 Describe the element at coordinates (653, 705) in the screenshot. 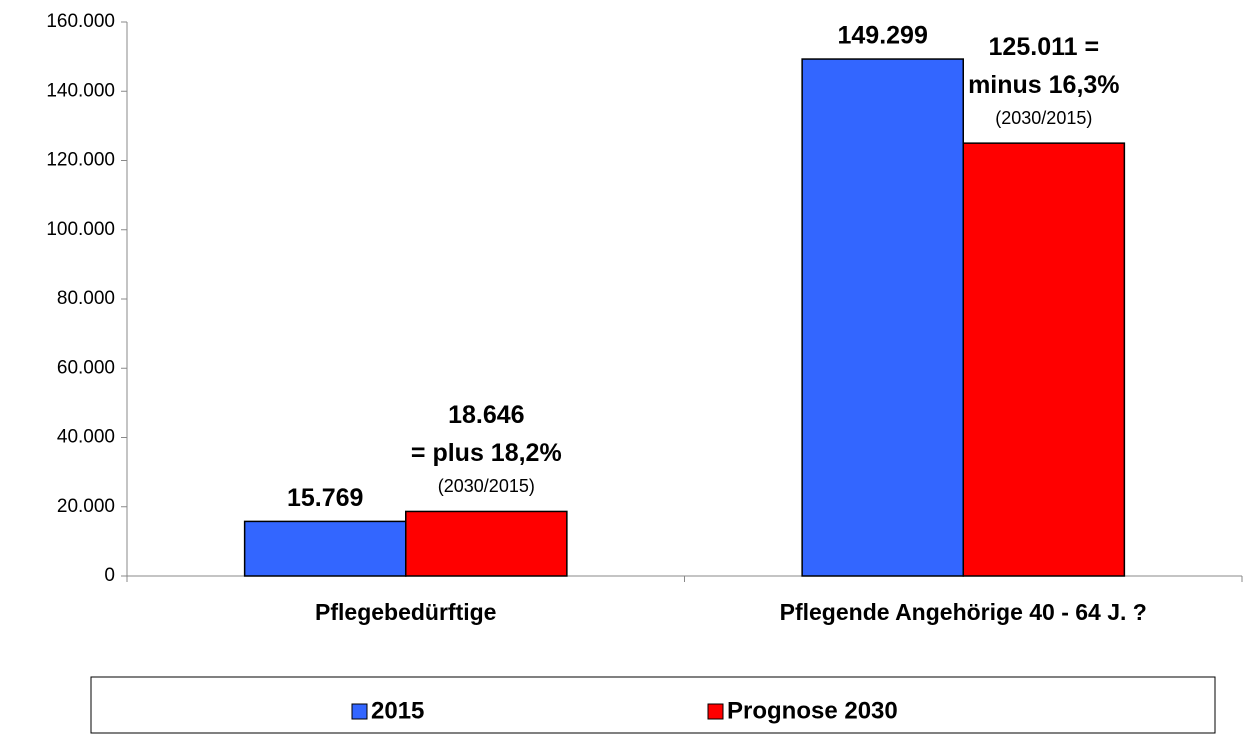

I see `legend-box` at that location.